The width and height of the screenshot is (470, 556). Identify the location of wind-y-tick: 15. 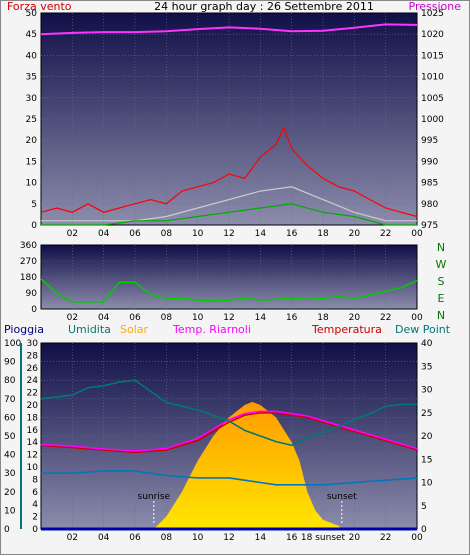
(31, 162).